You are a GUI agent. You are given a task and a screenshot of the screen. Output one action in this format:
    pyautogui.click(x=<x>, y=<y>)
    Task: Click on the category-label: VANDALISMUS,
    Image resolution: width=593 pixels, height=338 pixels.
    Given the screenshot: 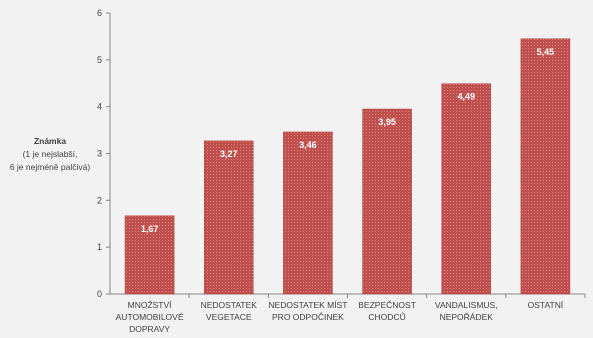 What is the action you would take?
    pyautogui.click(x=466, y=305)
    